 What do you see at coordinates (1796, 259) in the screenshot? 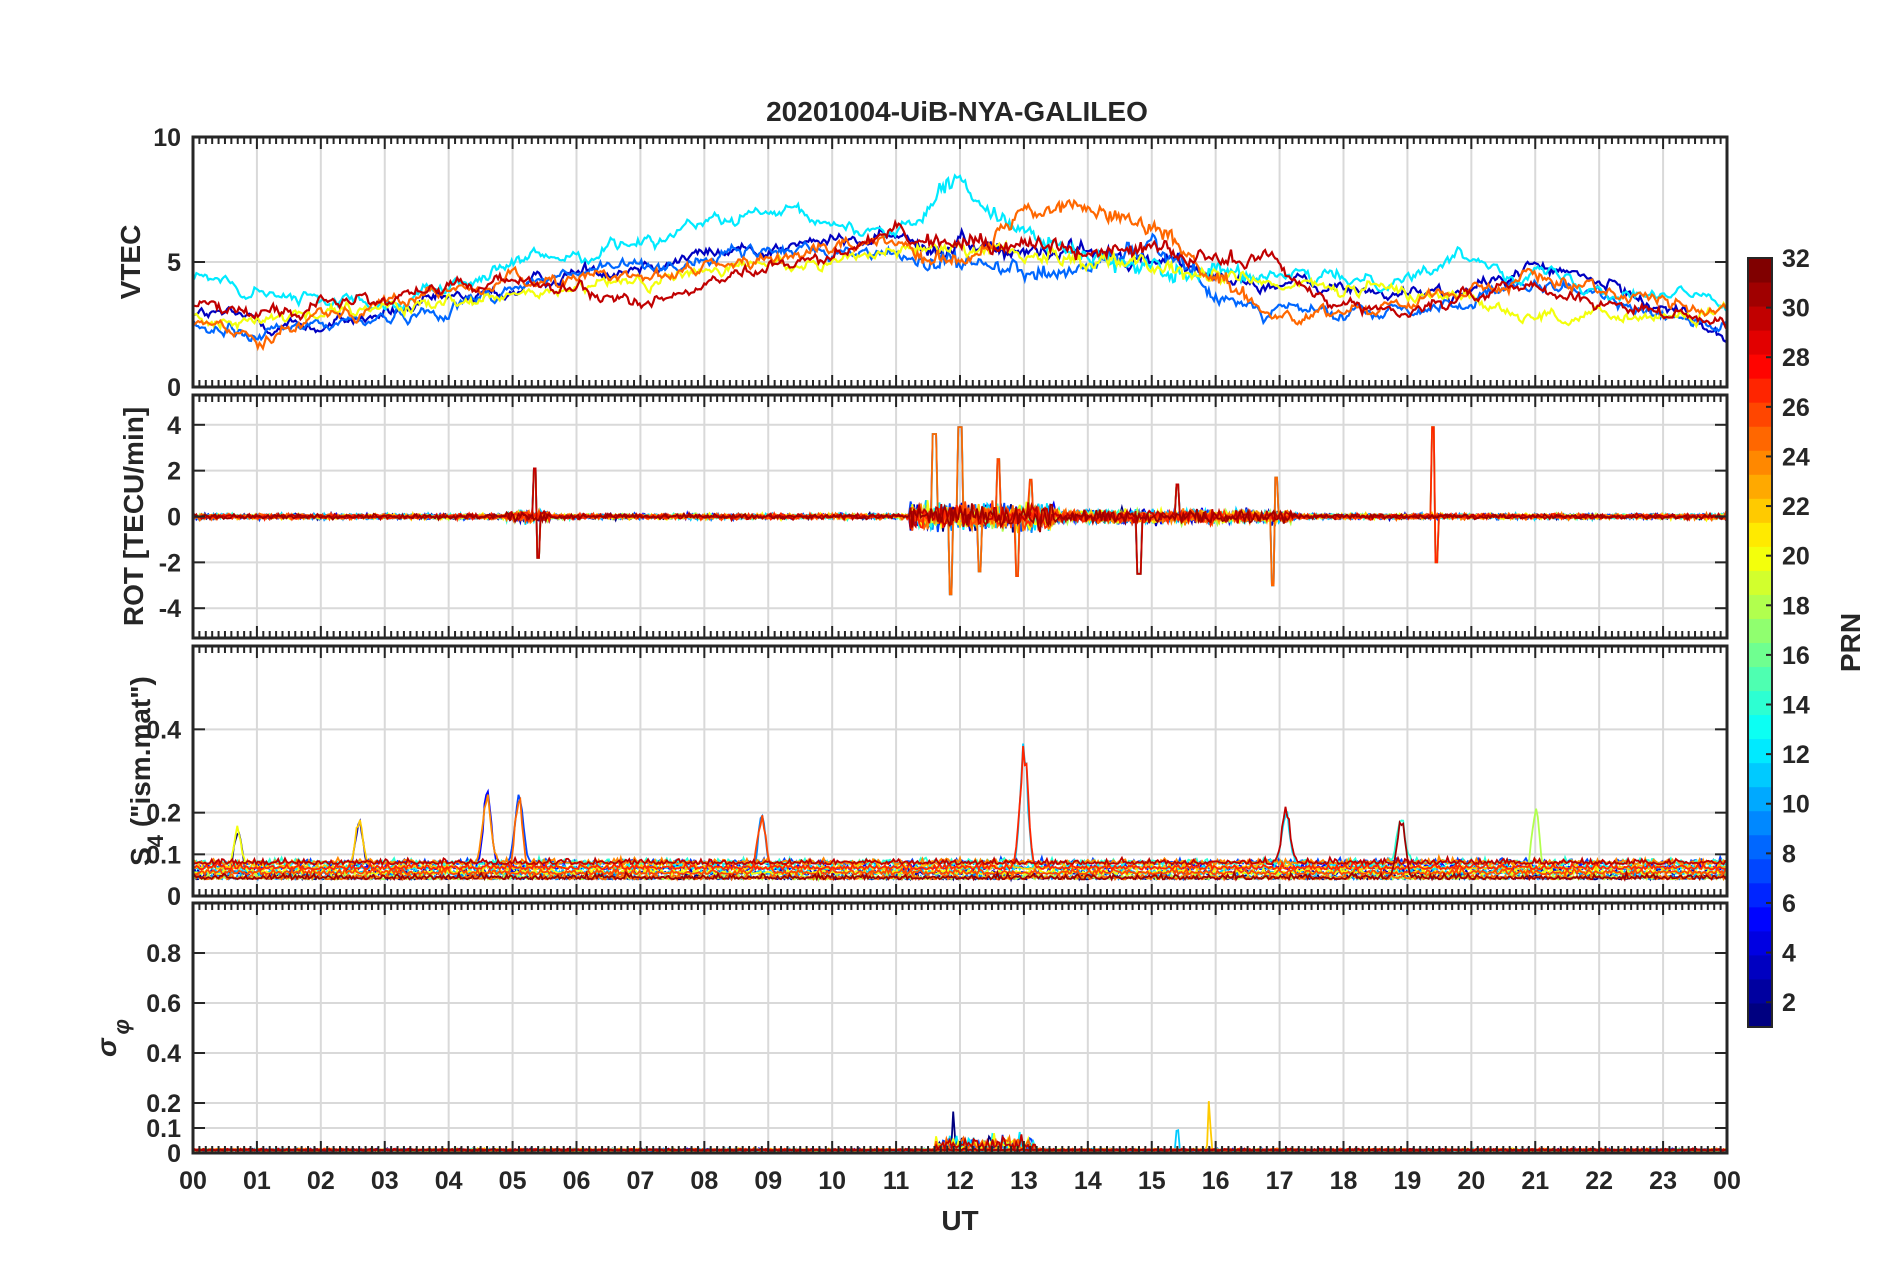
I see `colorbar-tick-label: 32` at bounding box center [1796, 259].